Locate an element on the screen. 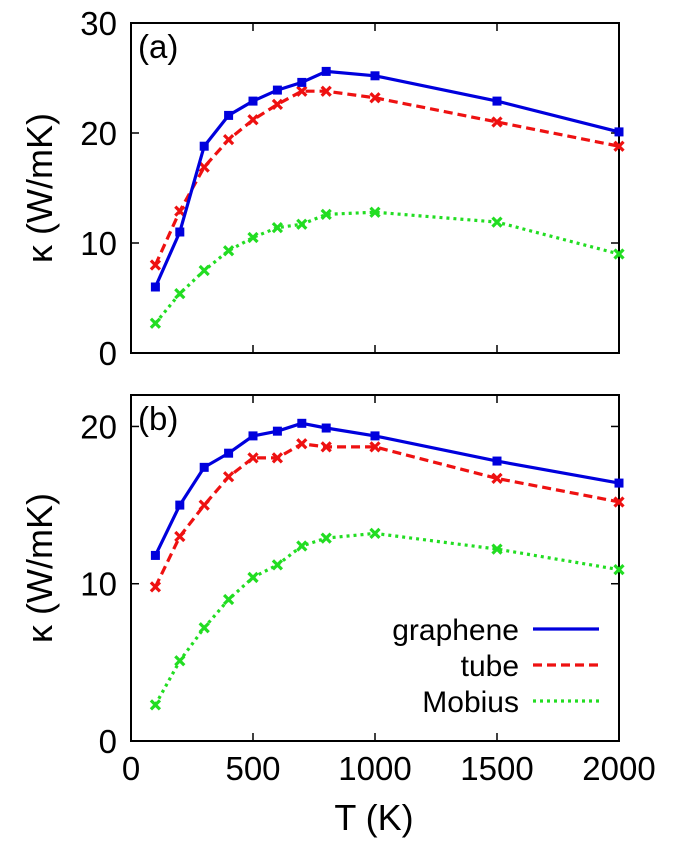 The width and height of the screenshot is (675, 847). x-tick-label: 2000 is located at coordinates (618, 768).